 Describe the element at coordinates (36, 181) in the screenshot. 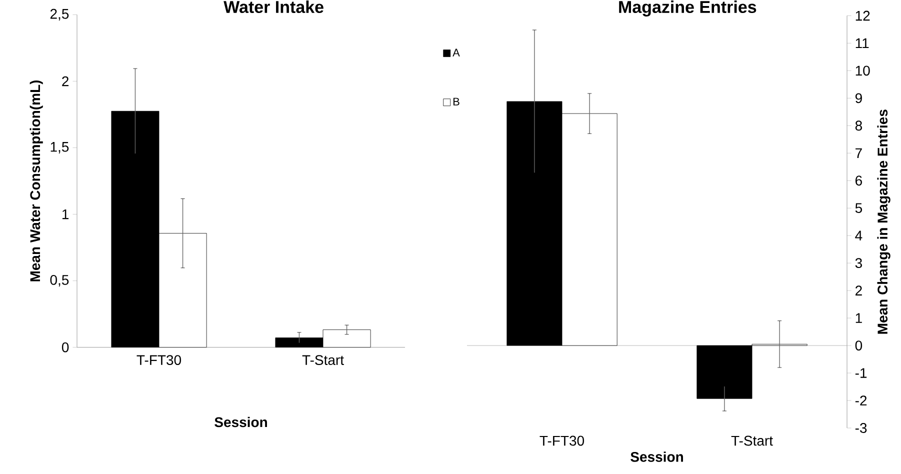

I see `y-axis-title: Mean Water Consumption(mL)` at that location.